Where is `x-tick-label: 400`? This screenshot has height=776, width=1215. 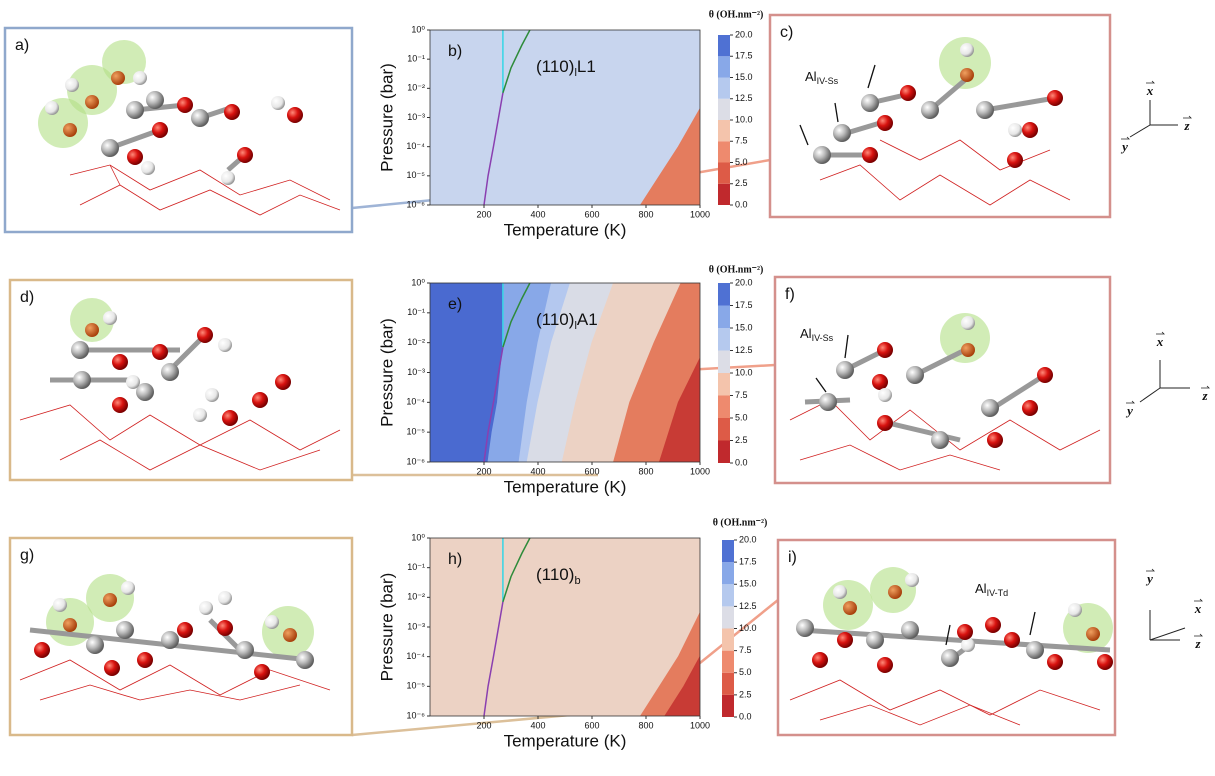
x-tick-label: 400 is located at coordinates (537, 725).